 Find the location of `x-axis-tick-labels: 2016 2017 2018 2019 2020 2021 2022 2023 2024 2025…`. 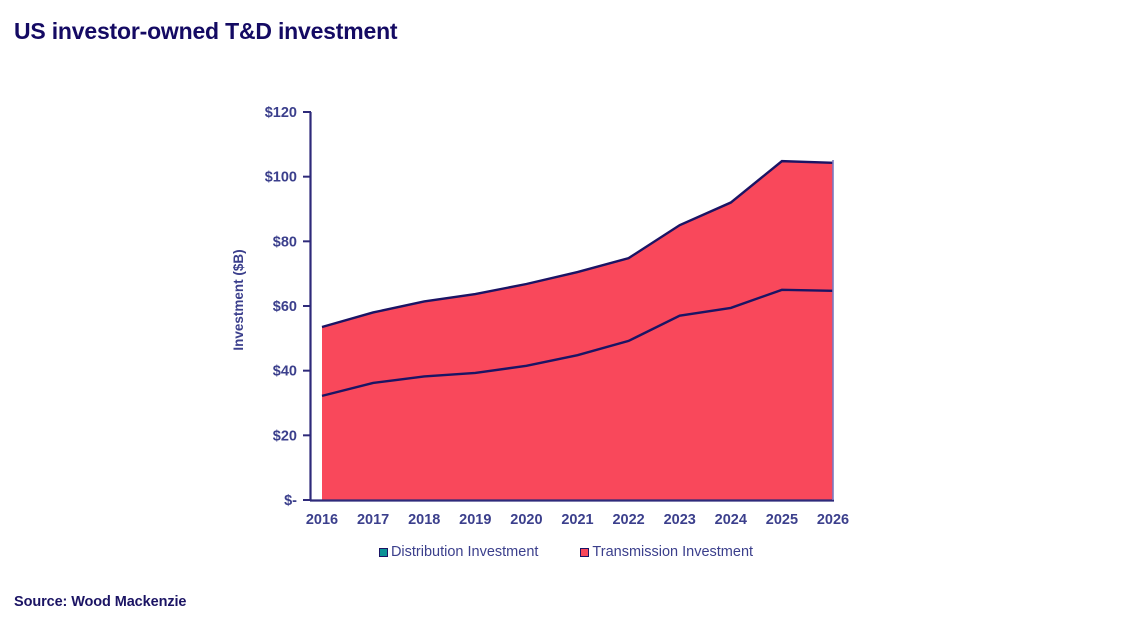

x-axis-tick-labels: 2016 2017 2018 2019 2020 2021 2022 2023 2024 2025… is located at coordinates (577, 520).